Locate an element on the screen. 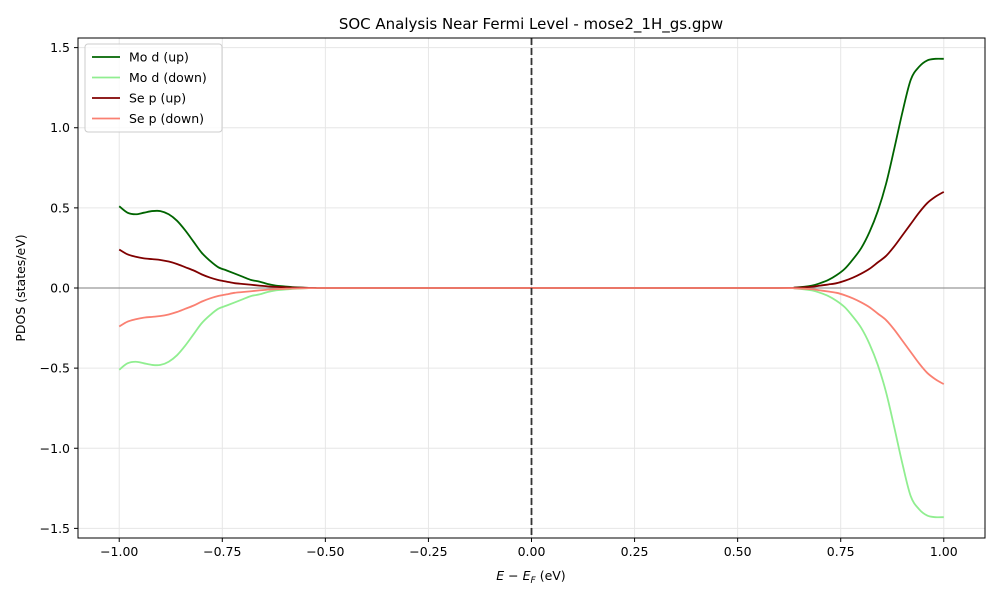 The height and width of the screenshot is (600, 1000). x-tick-label: 1.00 is located at coordinates (944, 551).